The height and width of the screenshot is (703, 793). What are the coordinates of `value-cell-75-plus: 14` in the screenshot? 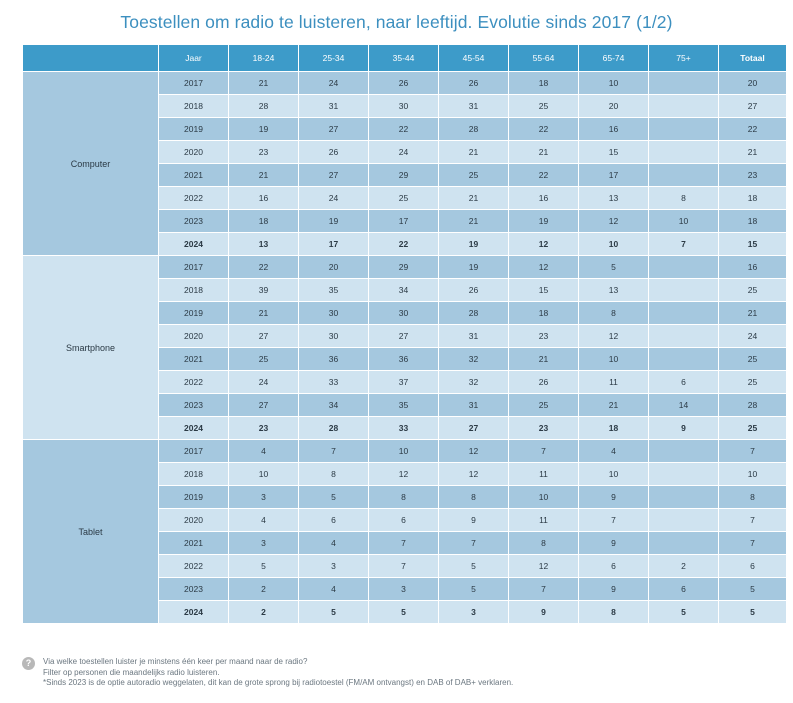 It's located at (683, 405).